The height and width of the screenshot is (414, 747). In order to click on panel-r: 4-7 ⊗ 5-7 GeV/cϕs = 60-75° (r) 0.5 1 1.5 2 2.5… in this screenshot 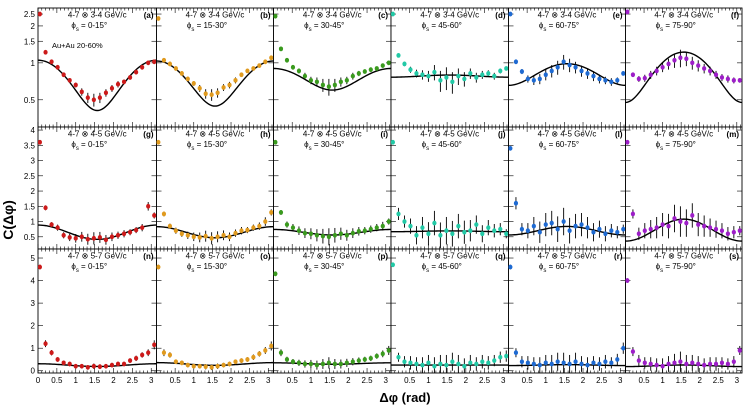, I will do `click(567, 316)`.